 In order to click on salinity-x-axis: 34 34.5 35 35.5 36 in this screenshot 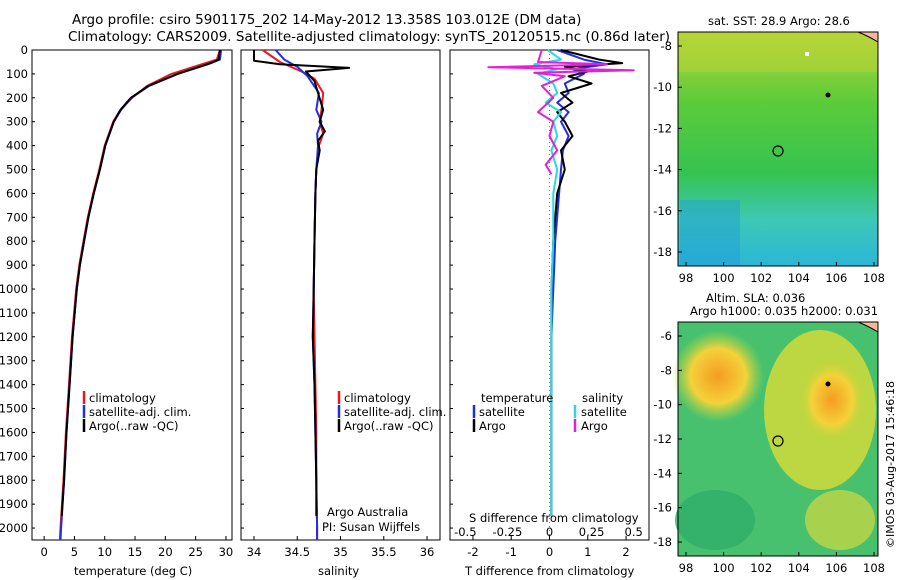, I will do `click(341, 547)`.